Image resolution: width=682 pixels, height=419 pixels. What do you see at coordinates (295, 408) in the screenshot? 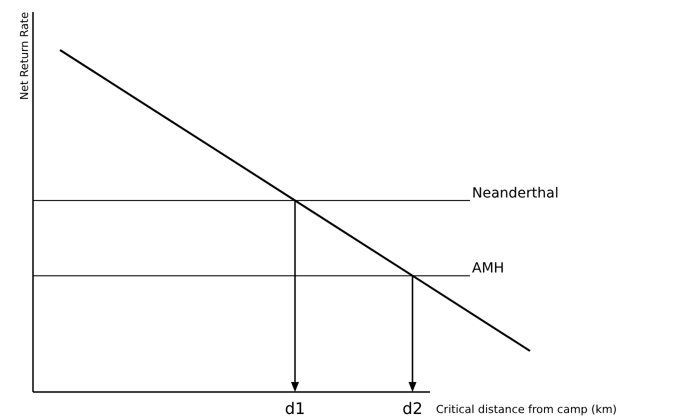
I see `x-tick-label: d1` at bounding box center [295, 408].